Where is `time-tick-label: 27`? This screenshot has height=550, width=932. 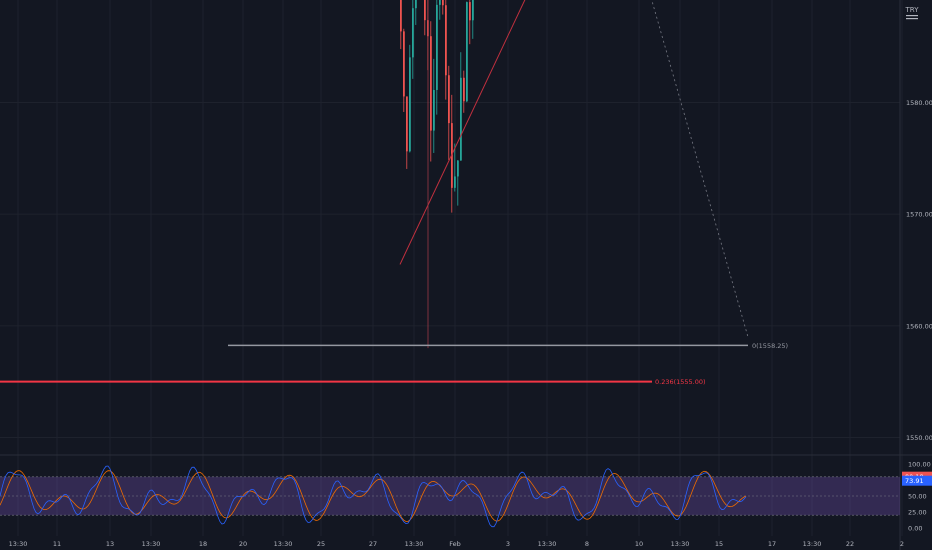 time-tick-label: 27 is located at coordinates (373, 544).